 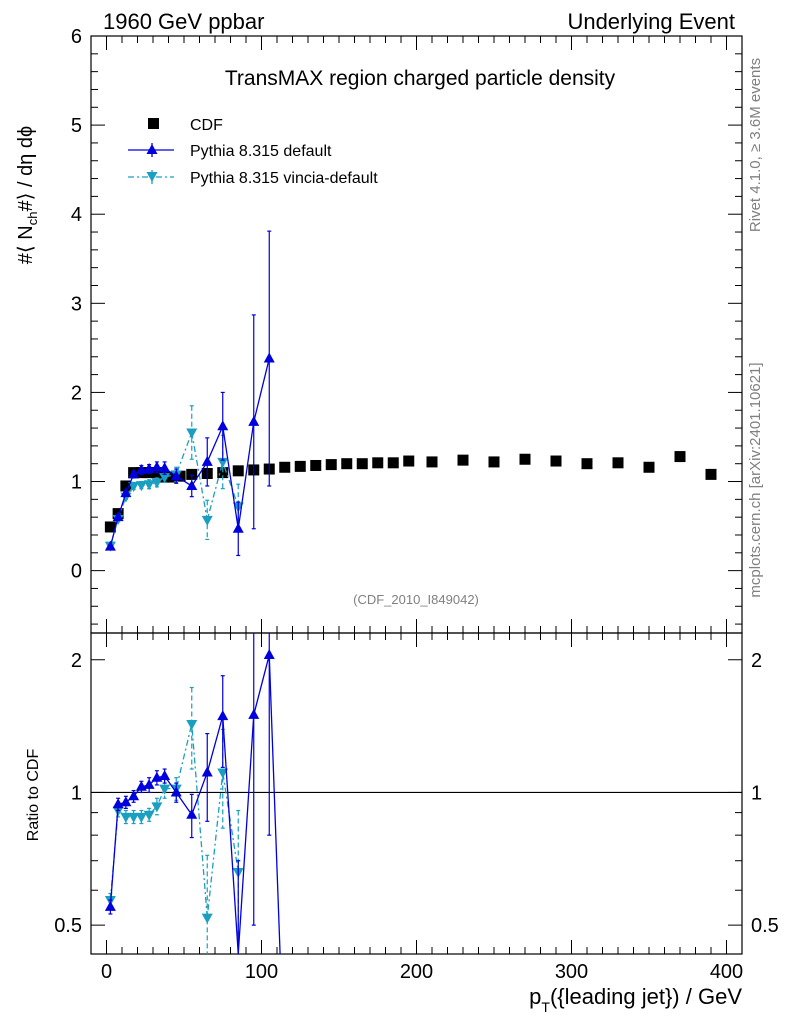 I want to click on main-ytick-label: 3, so click(x=76, y=304).